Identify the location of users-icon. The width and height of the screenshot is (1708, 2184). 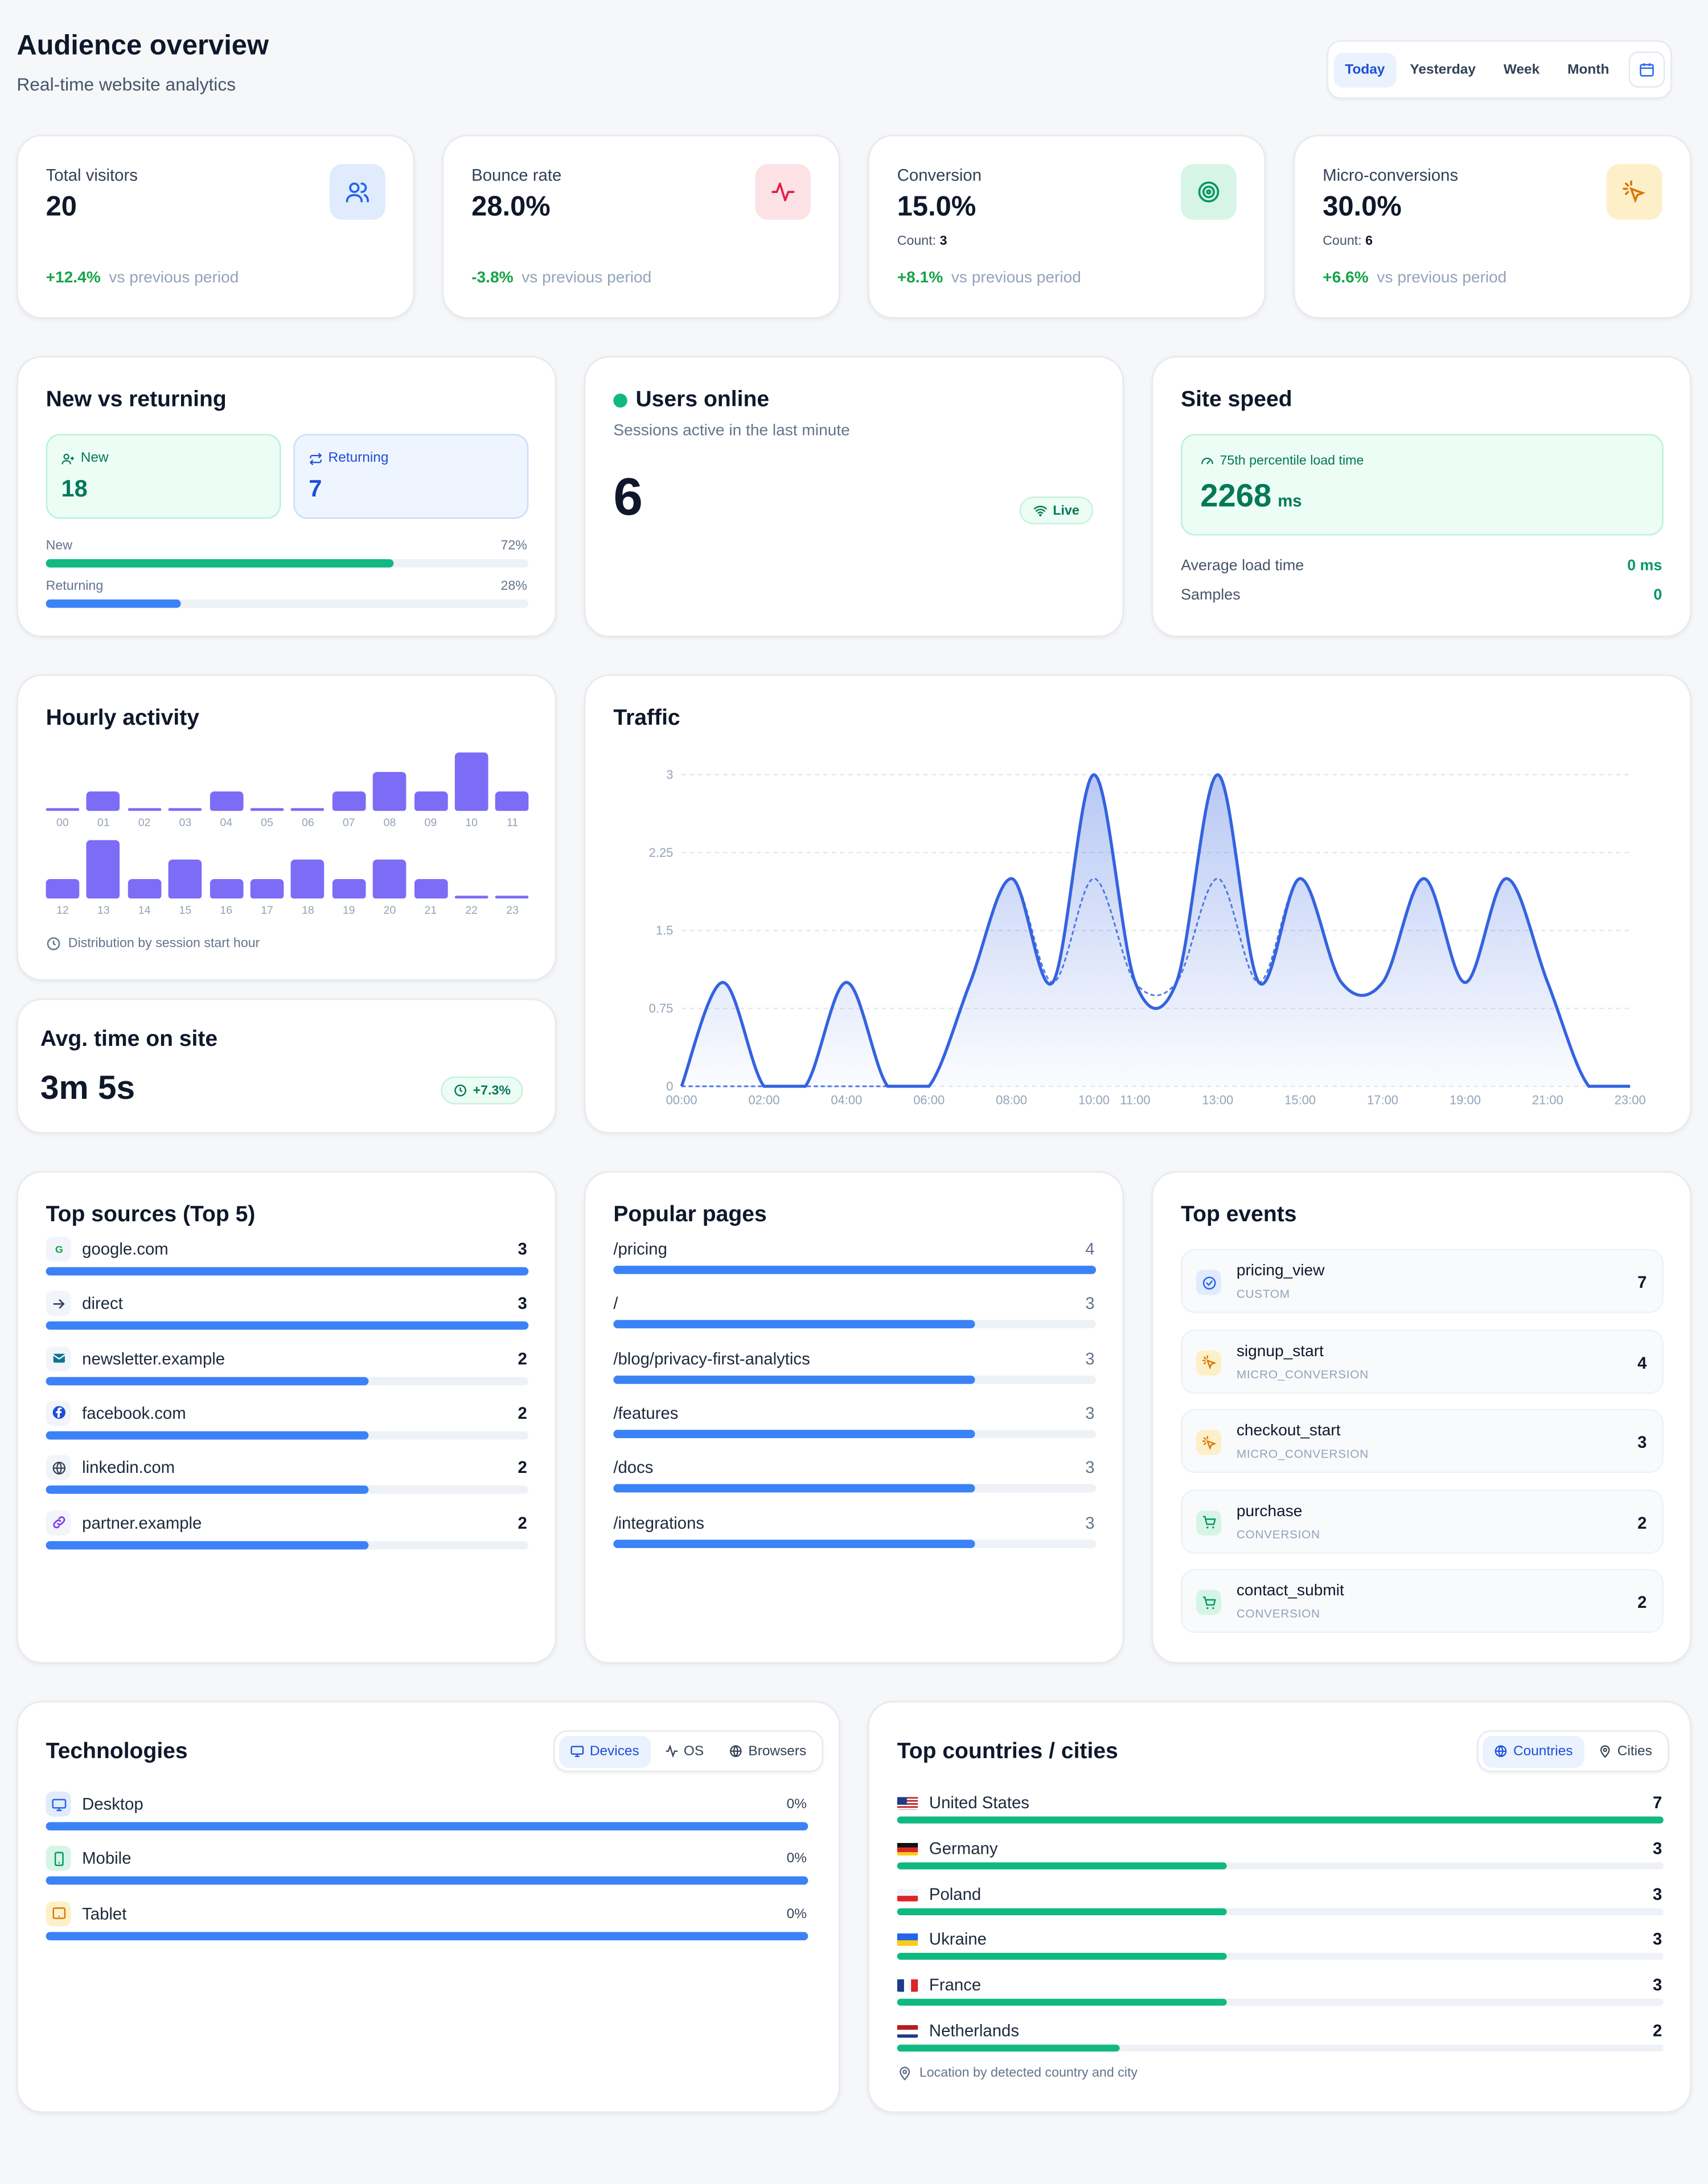
(357, 192).